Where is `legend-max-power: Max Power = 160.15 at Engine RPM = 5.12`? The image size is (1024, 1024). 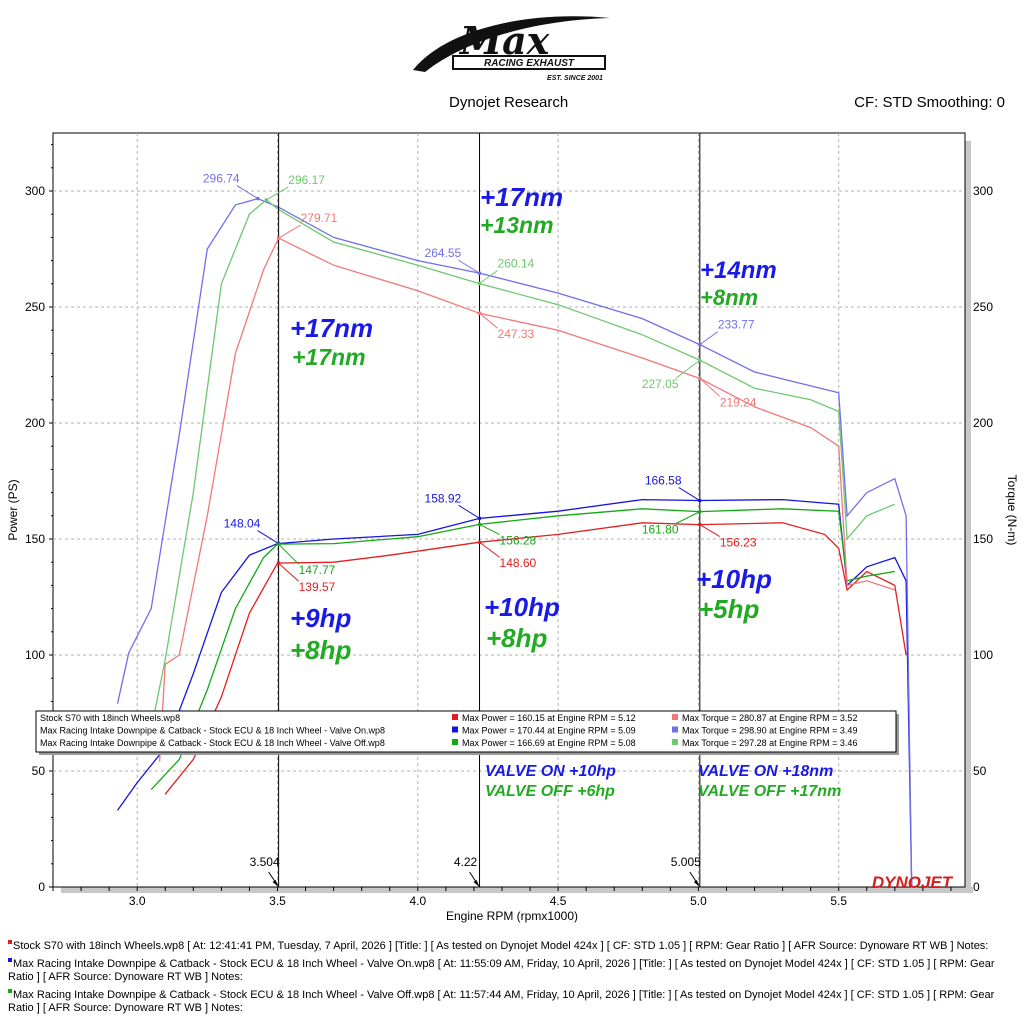
legend-max-power: Max Power = 160.15 at Engine RPM = 5.12 is located at coordinates (549, 718).